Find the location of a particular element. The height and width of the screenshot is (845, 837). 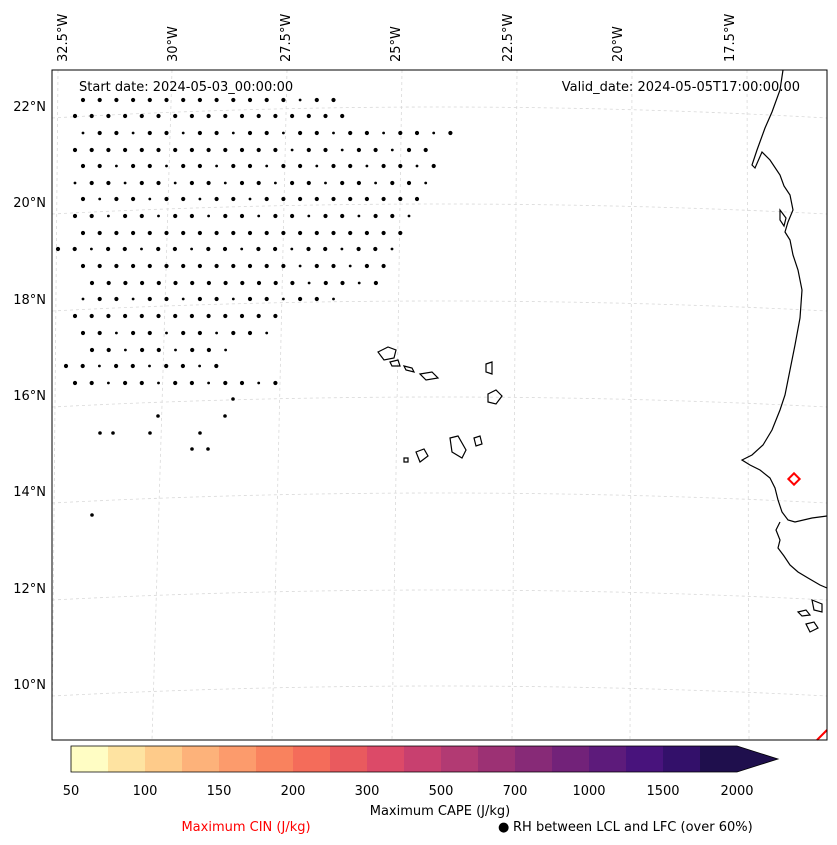

cape-colorbar is located at coordinates (425, 759).